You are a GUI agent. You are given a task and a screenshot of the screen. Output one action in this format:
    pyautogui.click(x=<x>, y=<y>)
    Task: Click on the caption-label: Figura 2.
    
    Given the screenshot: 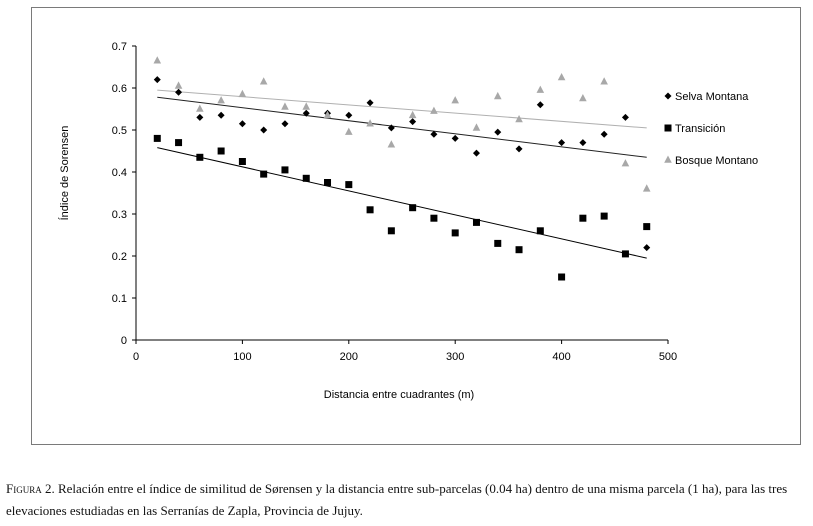 What is the action you would take?
    pyautogui.click(x=30, y=488)
    